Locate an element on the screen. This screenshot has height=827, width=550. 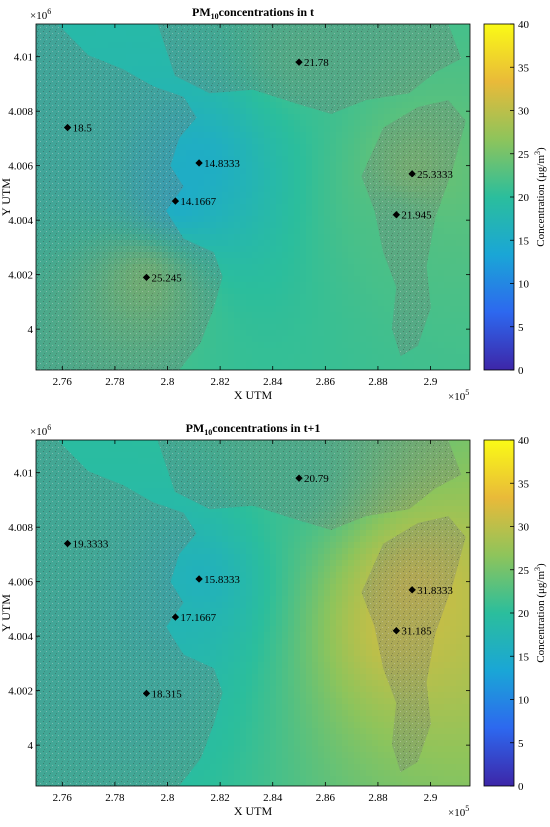
station-value-label: 14.8333 is located at coordinates (222, 164).